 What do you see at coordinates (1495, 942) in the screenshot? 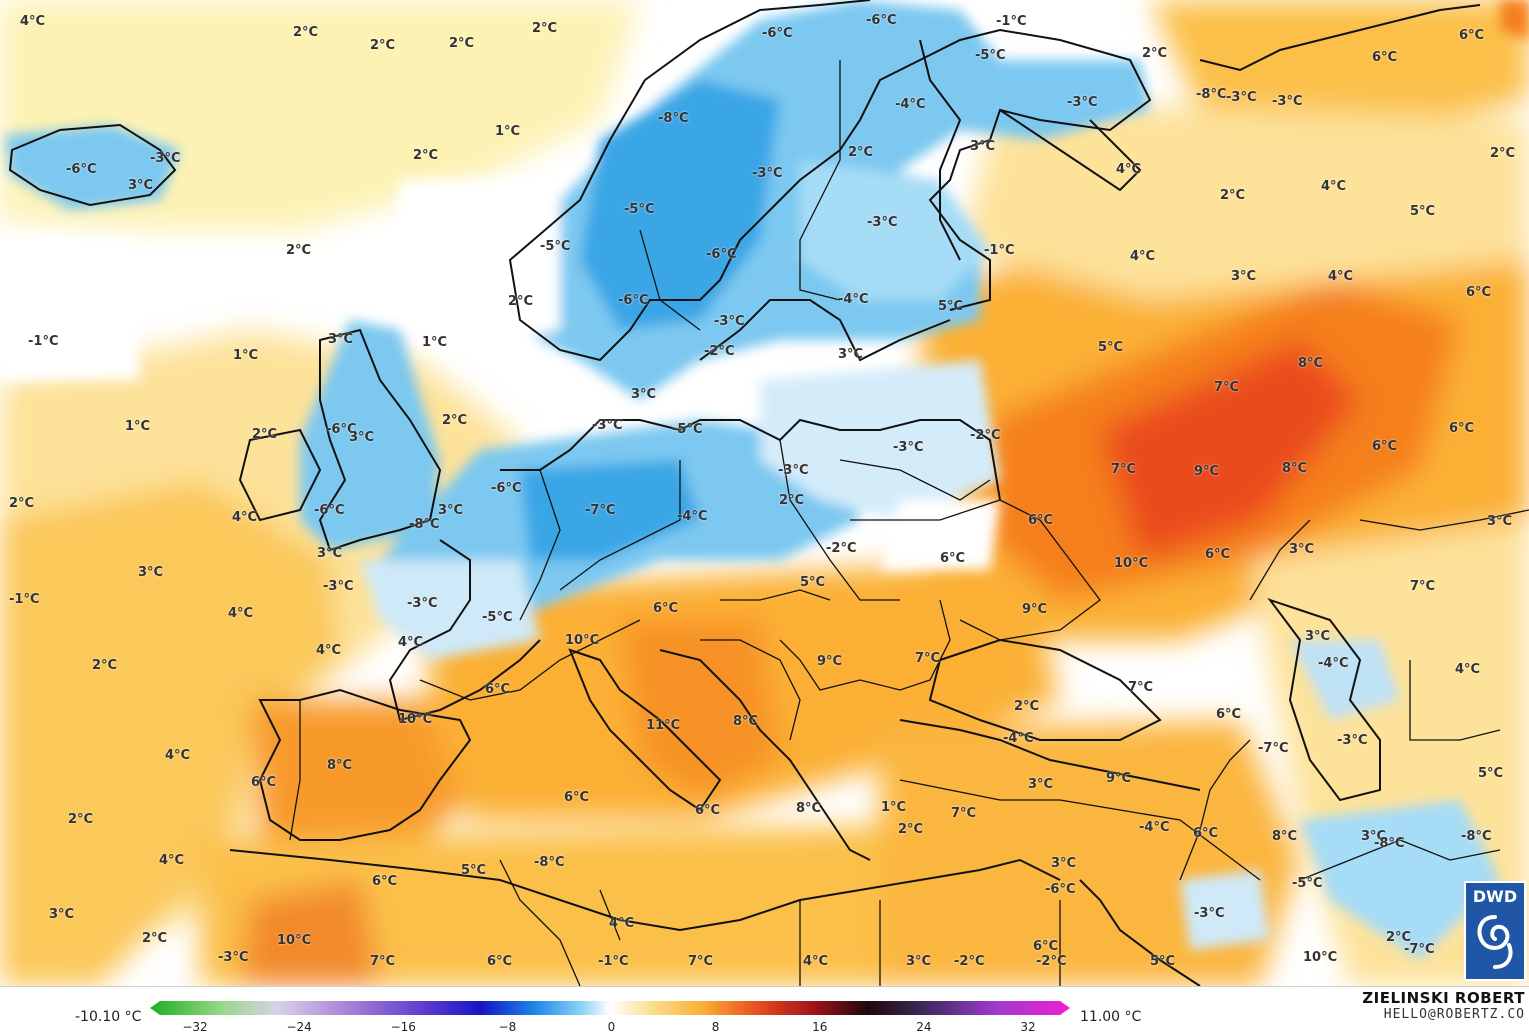
I see `dwd-swirl-icon` at bounding box center [1495, 942].